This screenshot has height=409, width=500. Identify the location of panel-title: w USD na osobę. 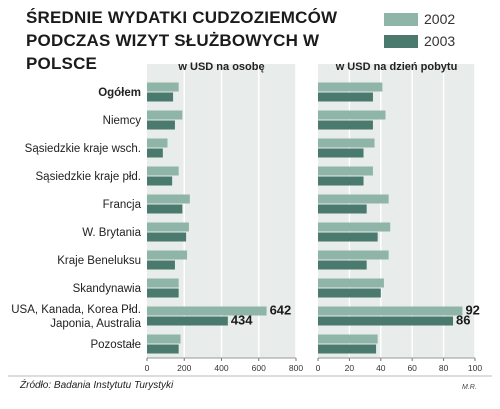
(220, 67).